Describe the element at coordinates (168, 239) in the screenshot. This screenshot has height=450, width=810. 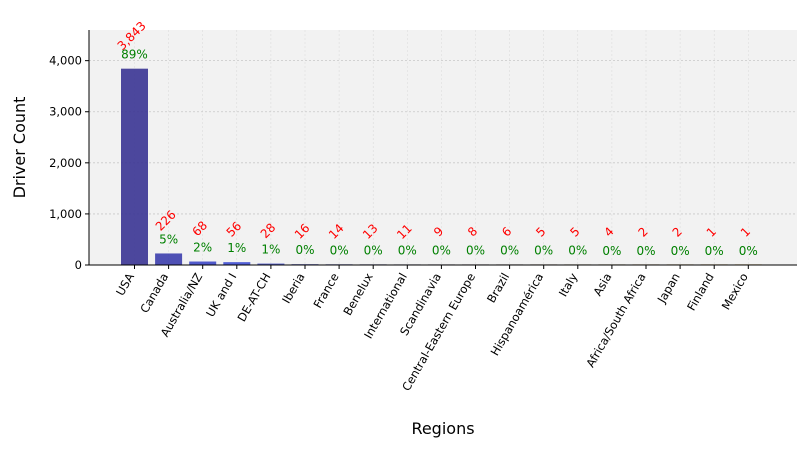
I see `percent-label-1: 5%` at that location.